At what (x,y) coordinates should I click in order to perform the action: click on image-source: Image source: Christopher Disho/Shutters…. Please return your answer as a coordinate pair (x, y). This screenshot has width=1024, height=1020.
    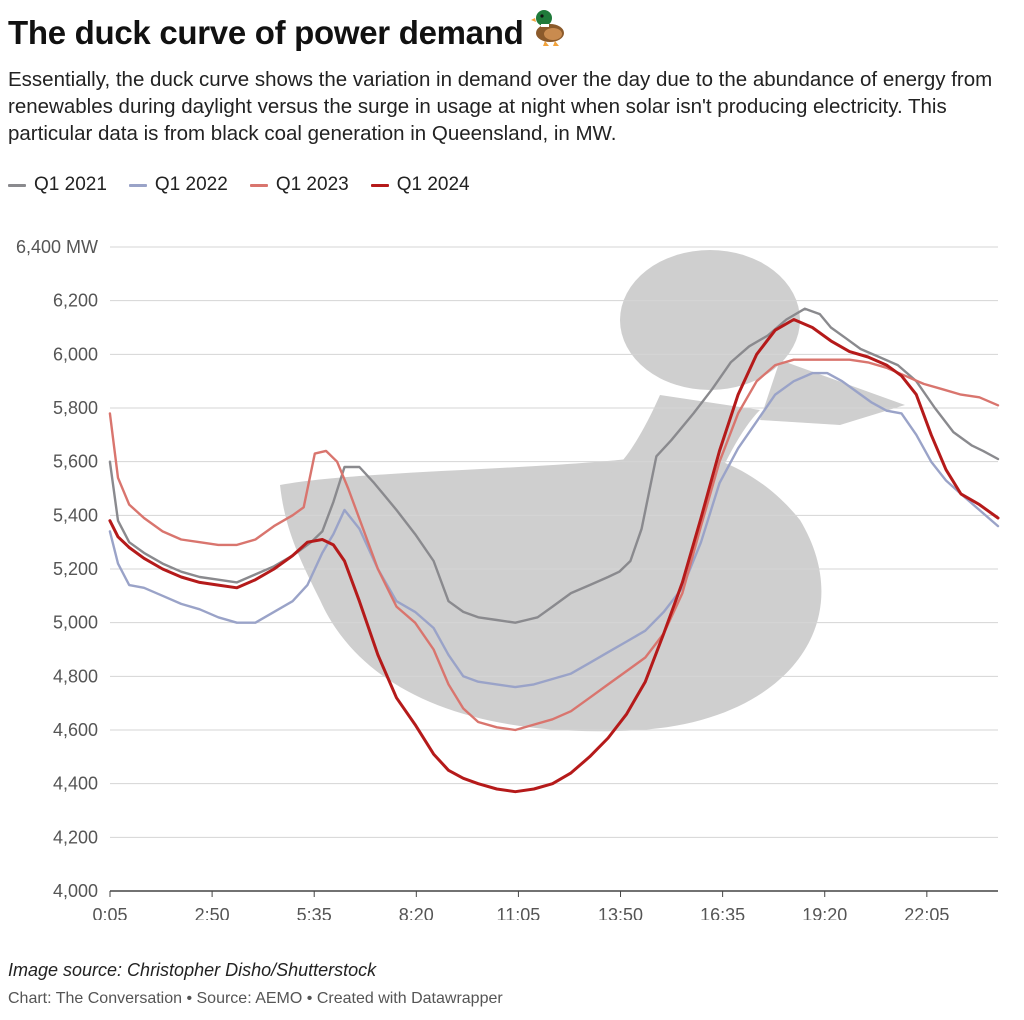
    Looking at the image, I should click on (192, 970).